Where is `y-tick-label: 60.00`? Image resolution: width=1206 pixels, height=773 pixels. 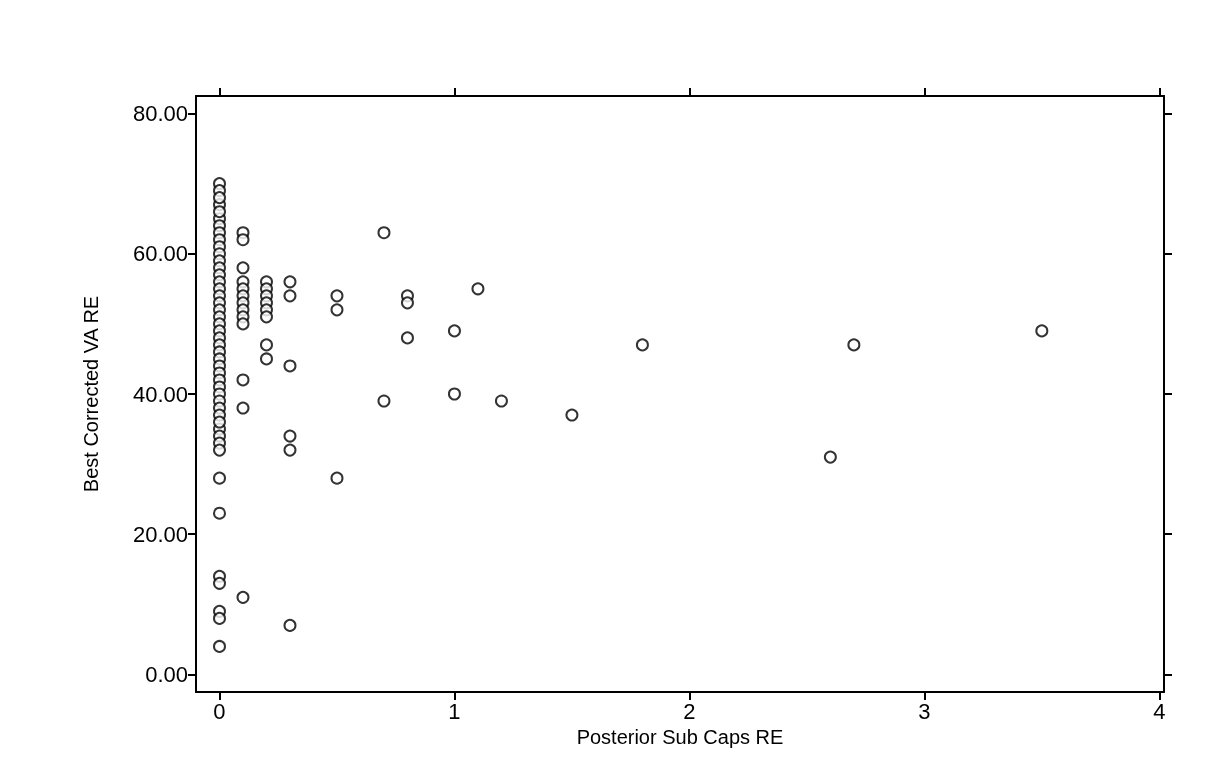
y-tick-label: 60.00 is located at coordinates (160, 254).